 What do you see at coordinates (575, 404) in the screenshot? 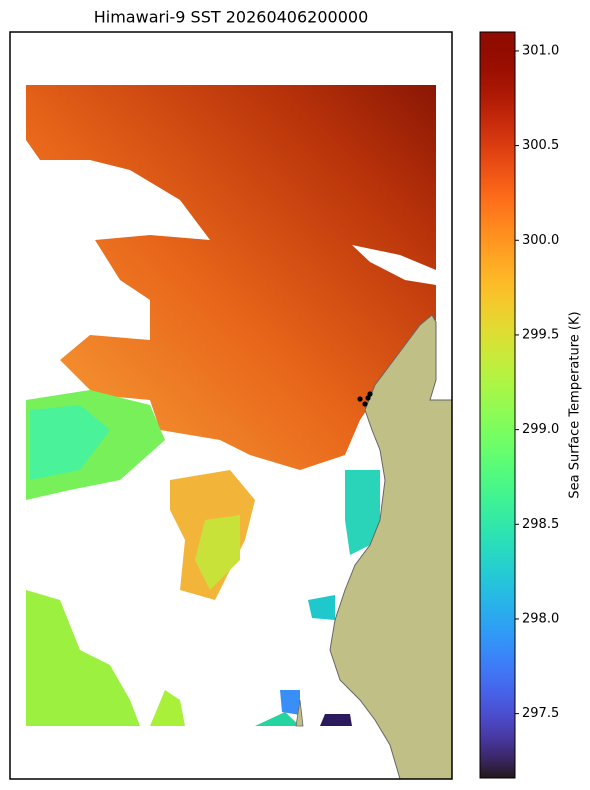
I see `colorbar-label: Sea Surface Temperature (K)` at bounding box center [575, 404].